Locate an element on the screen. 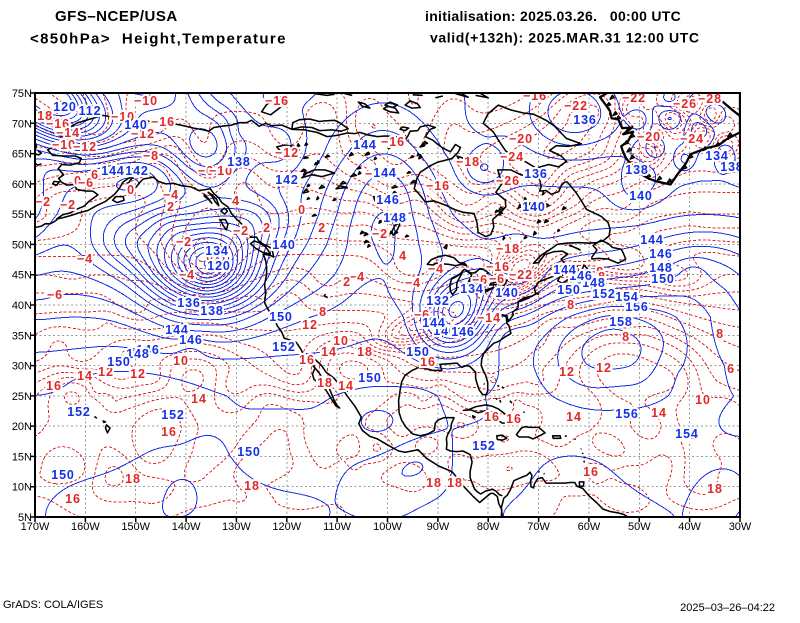 This screenshot has height=623, width=800. svg-text: 10 is located at coordinates (703, 400).